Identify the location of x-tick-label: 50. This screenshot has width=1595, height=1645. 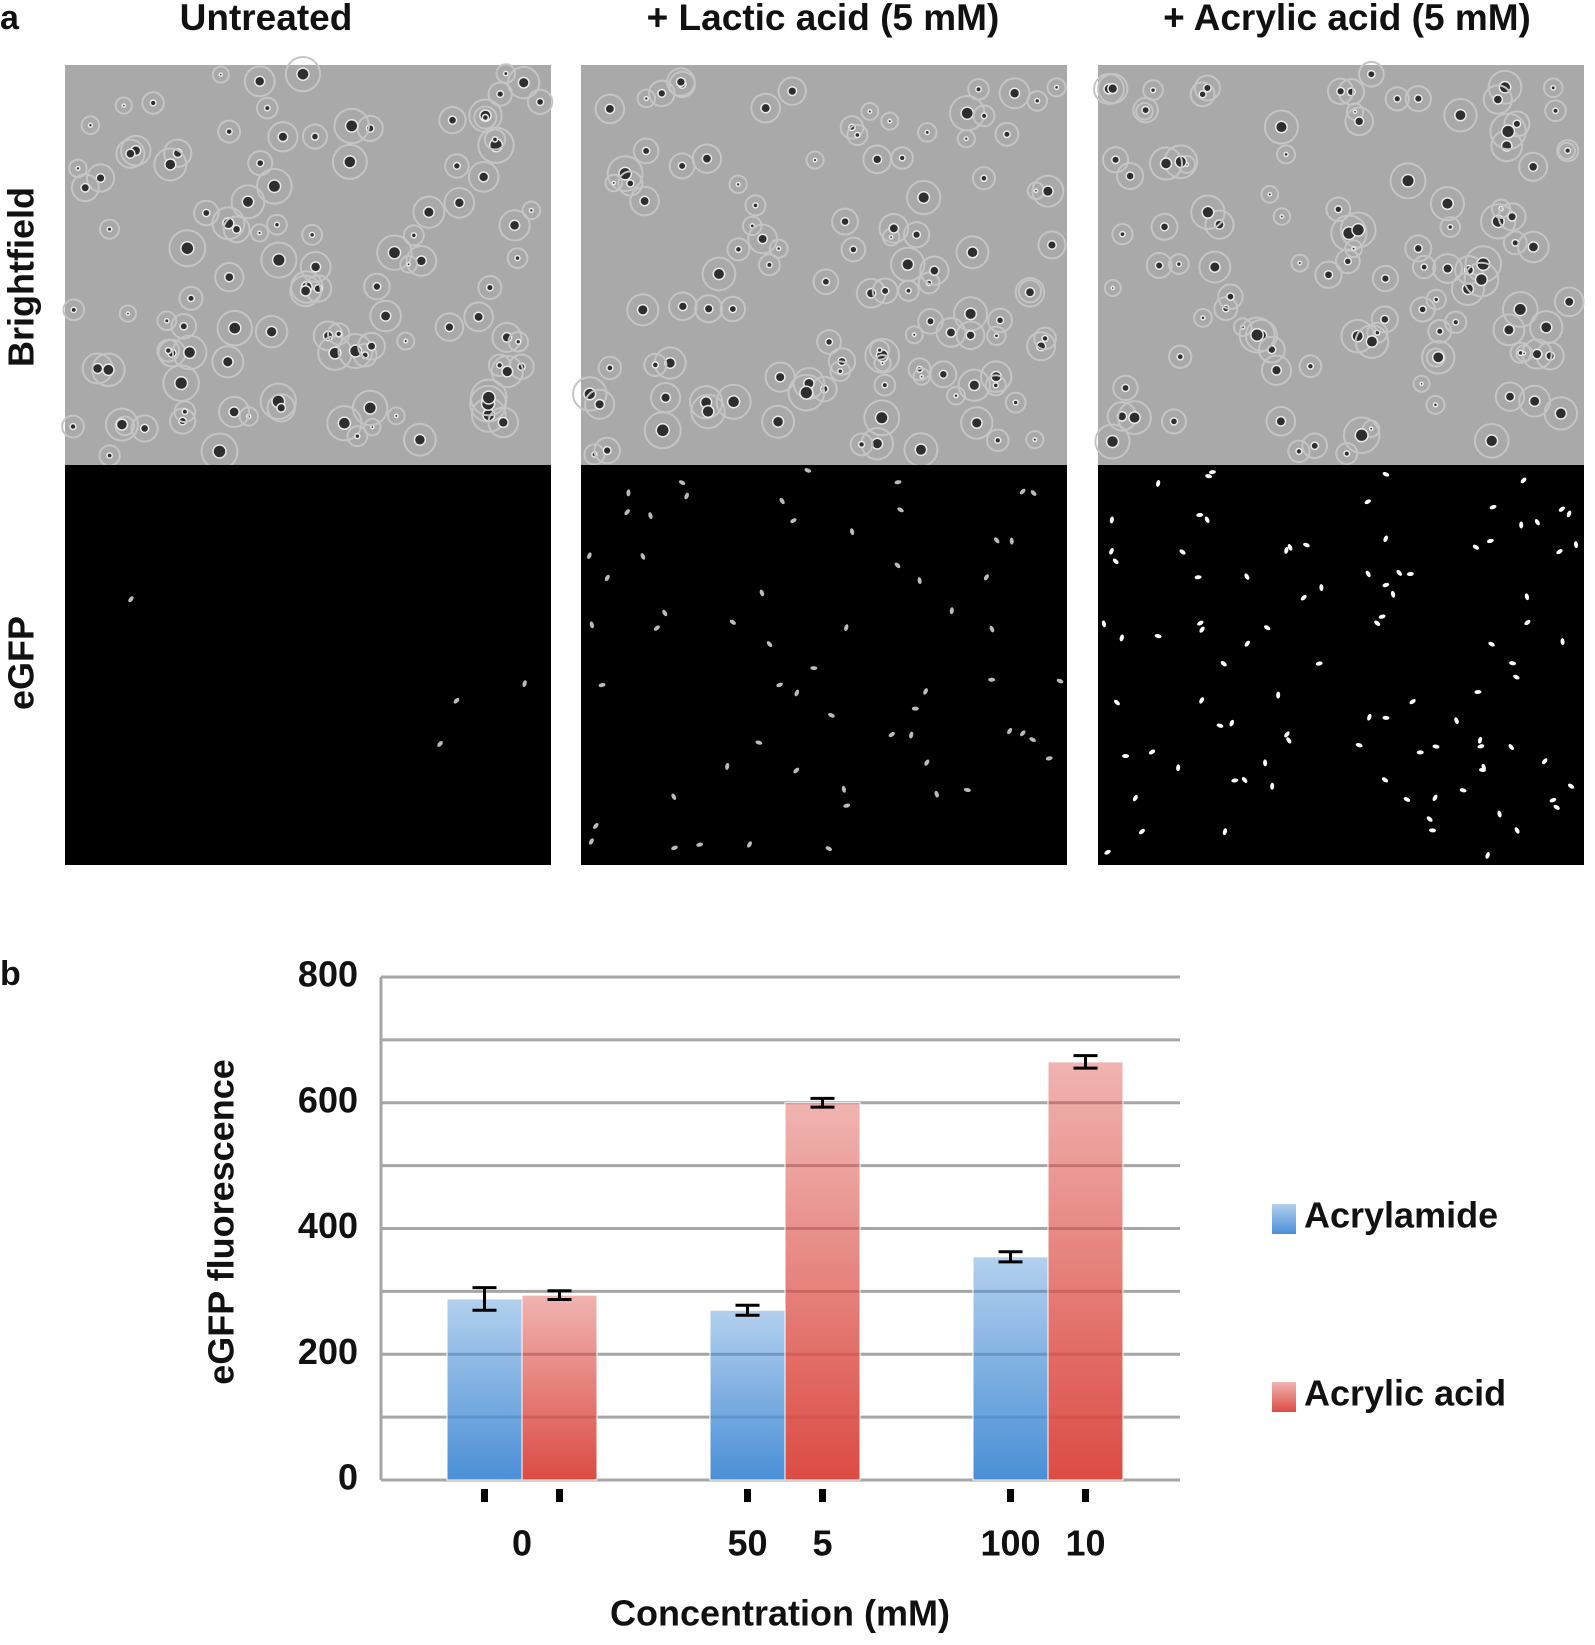
(747, 1543).